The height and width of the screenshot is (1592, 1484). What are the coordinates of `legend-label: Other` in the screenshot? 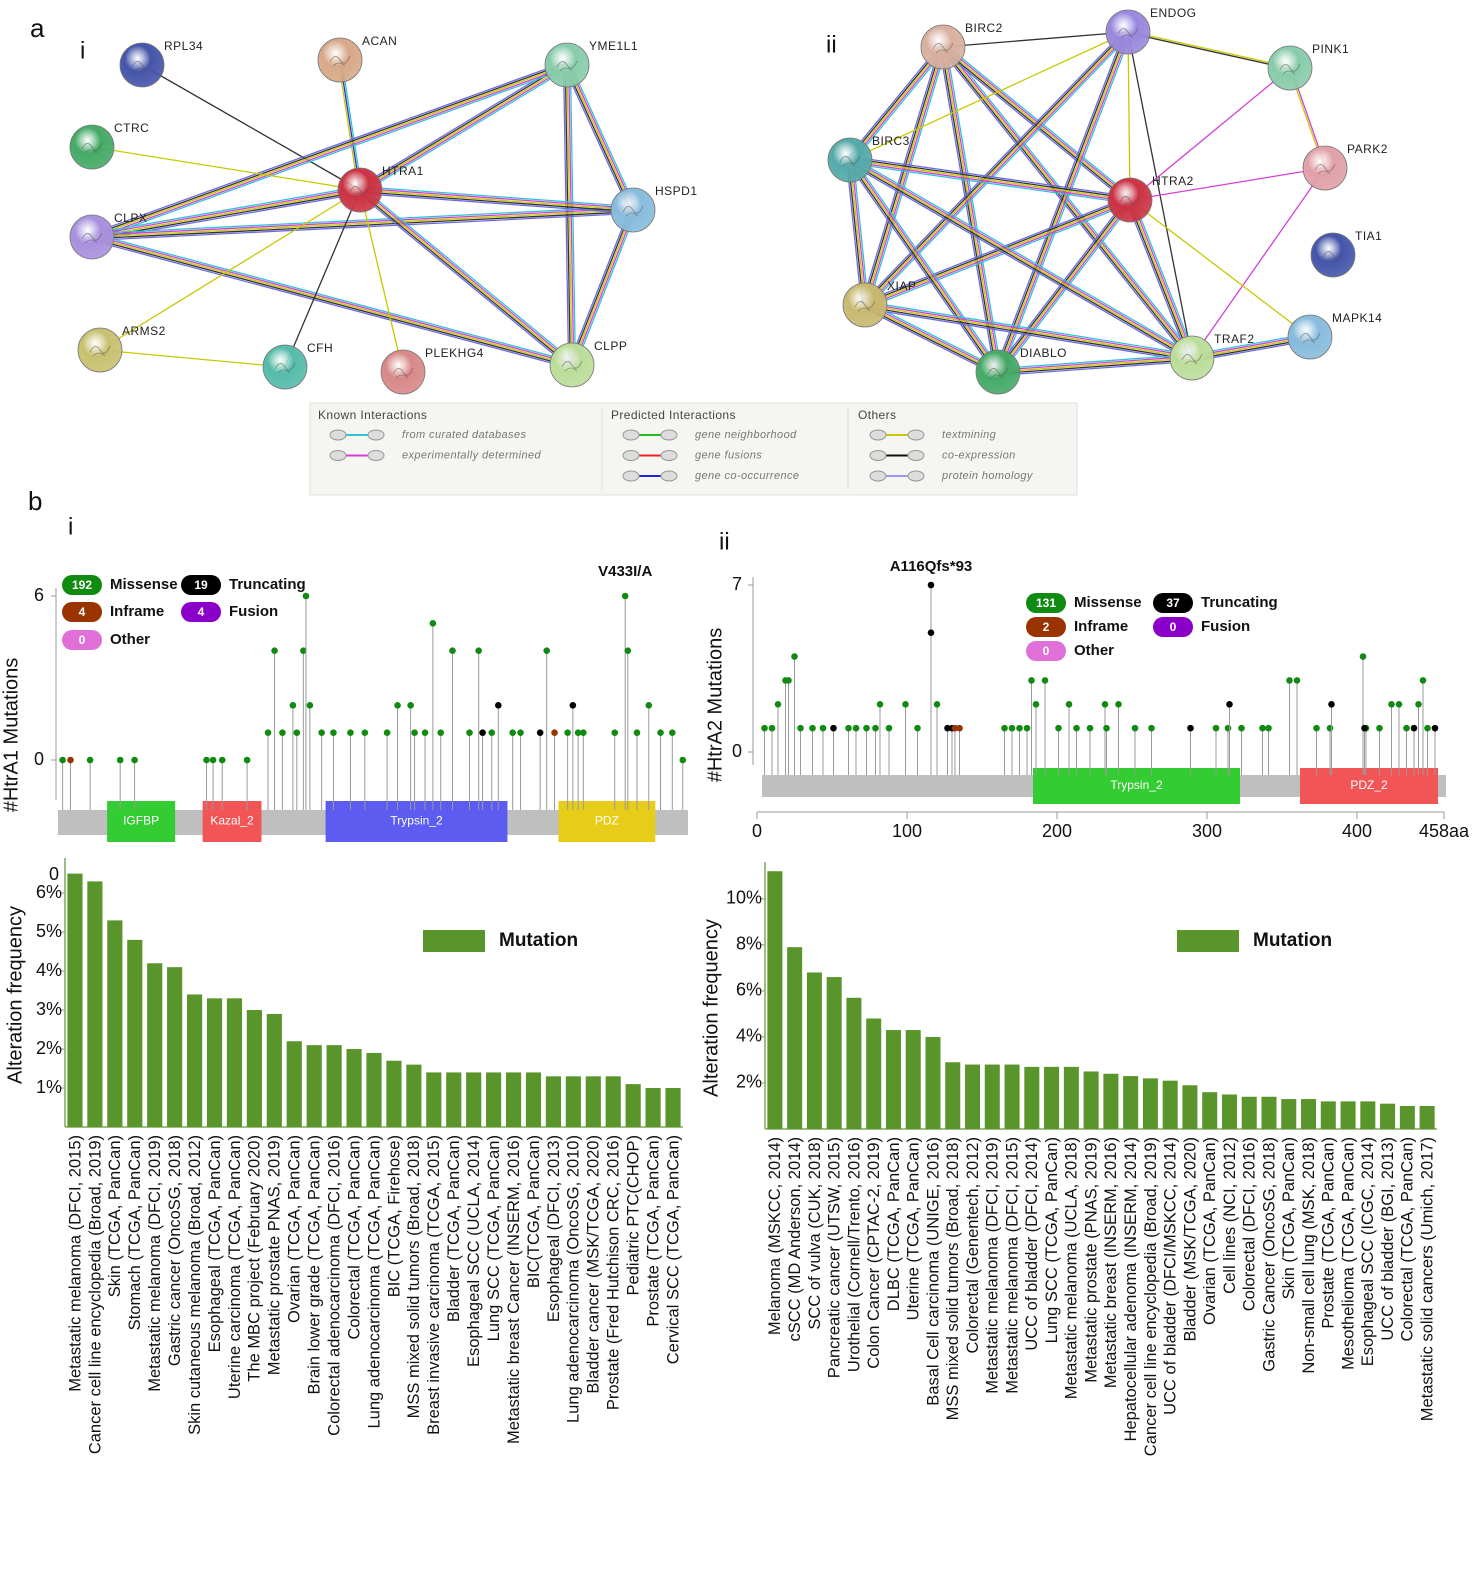 It's located at (1094, 650).